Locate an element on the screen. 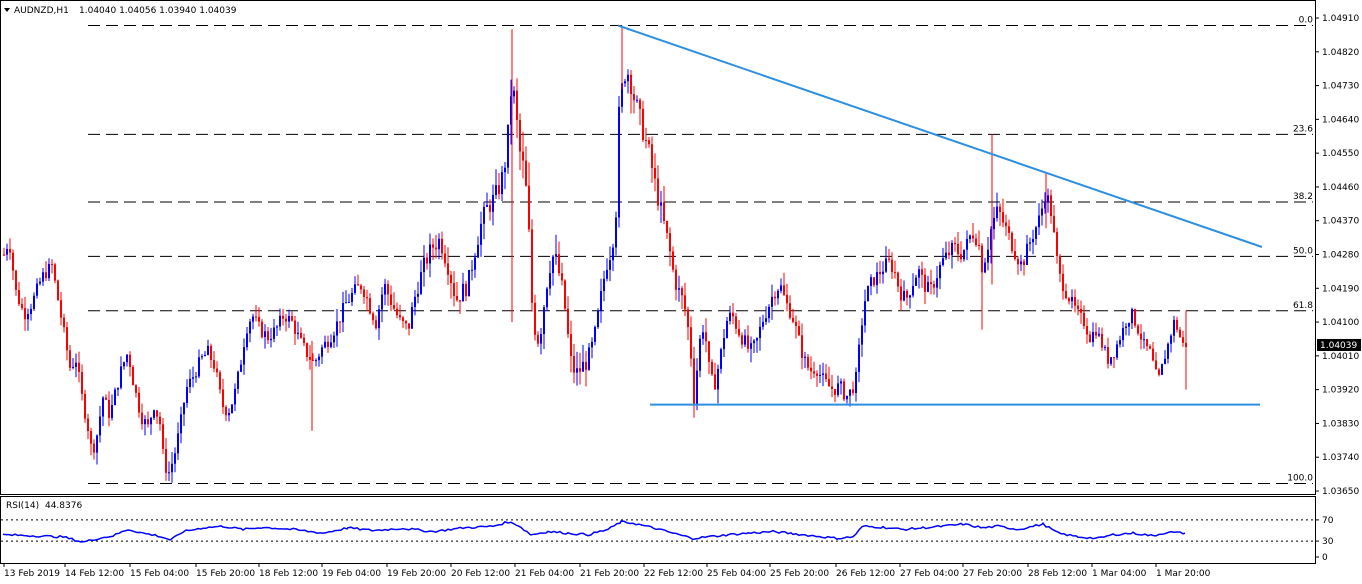  price-tick-label: 1.04550 is located at coordinates (1340, 154).